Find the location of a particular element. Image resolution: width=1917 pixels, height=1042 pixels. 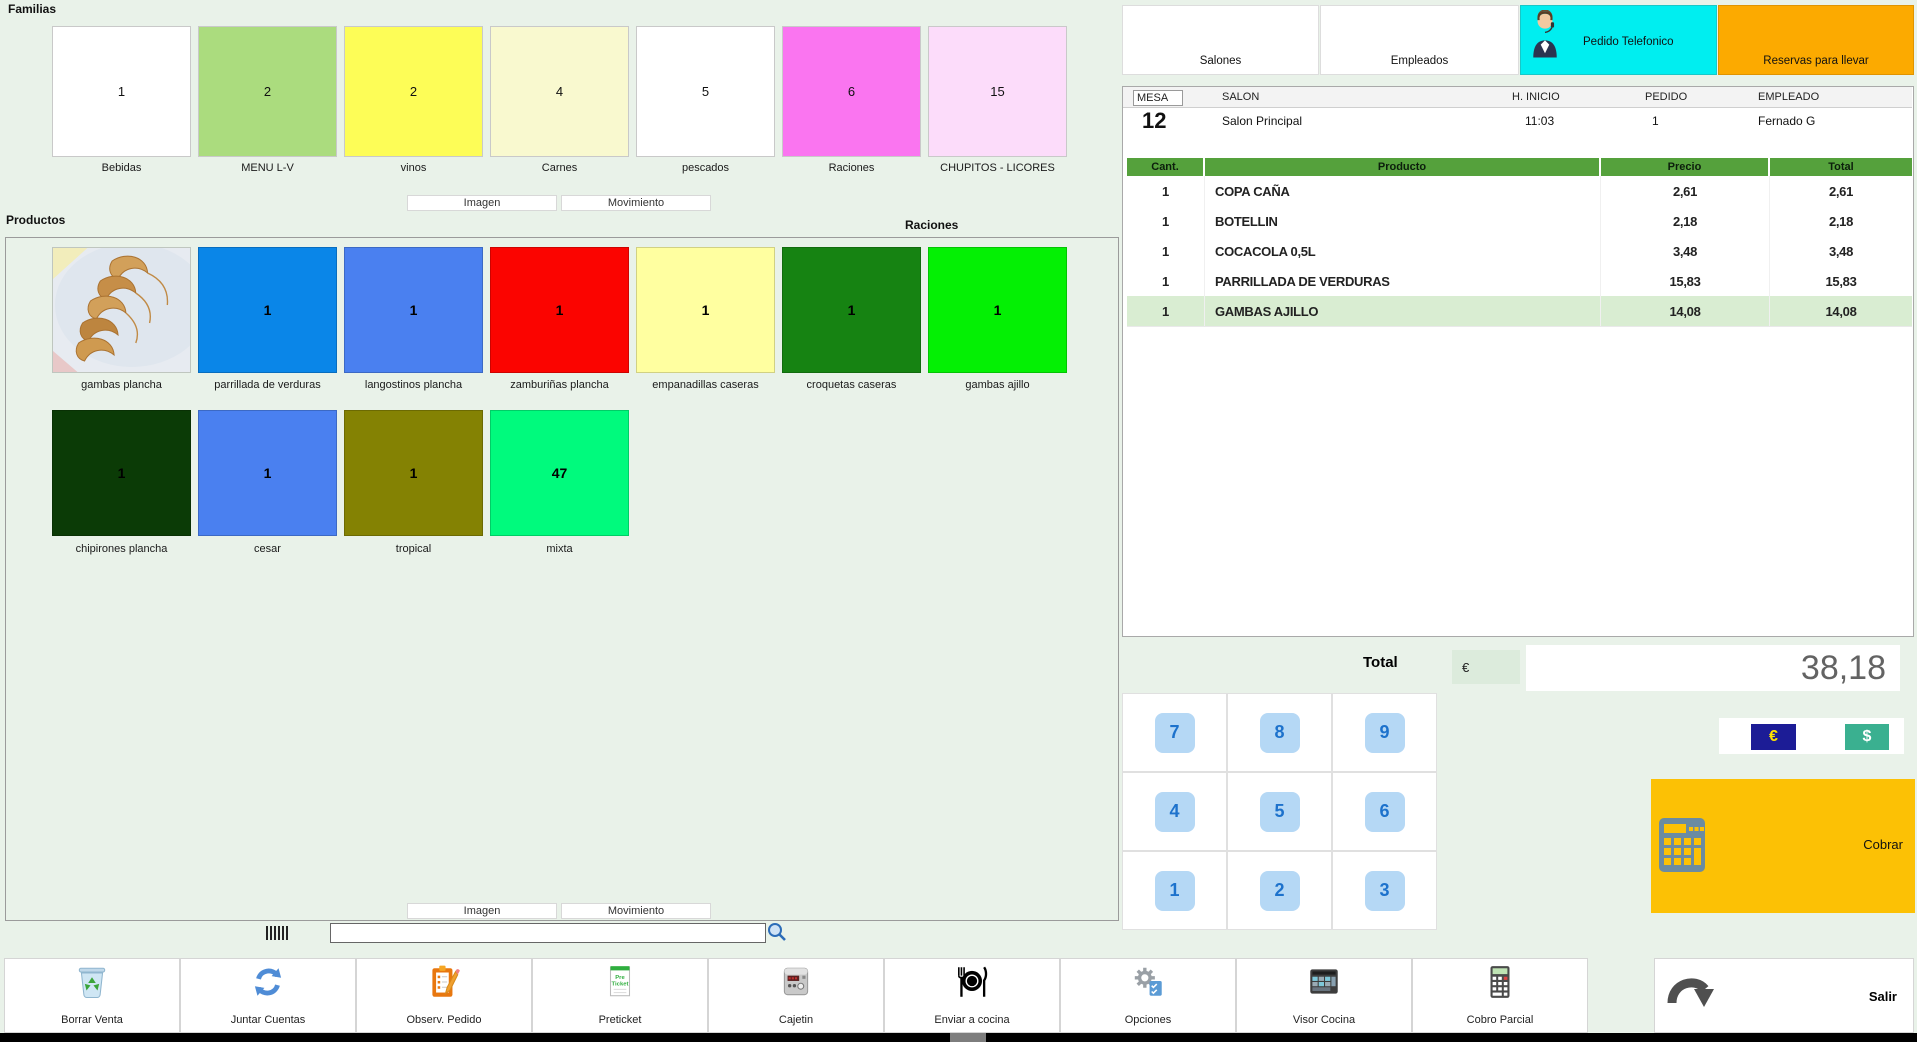

toolbar-label: Juntar Cuentas is located at coordinates (268, 1020).